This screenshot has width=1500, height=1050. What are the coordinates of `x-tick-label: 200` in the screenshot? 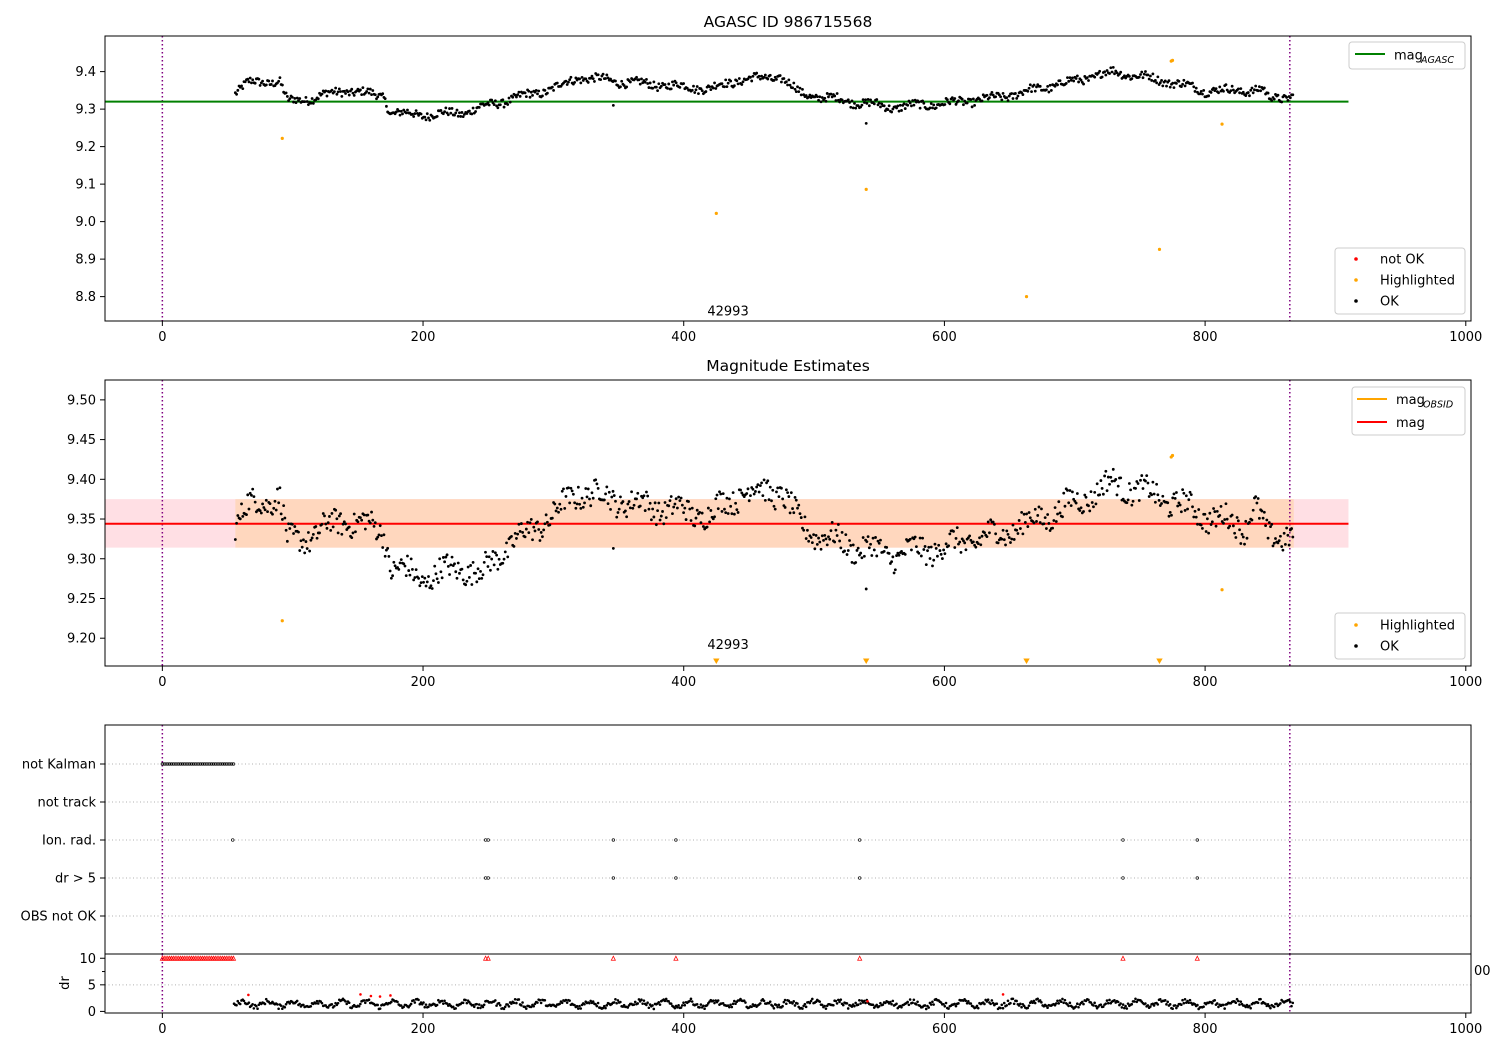 It's located at (423, 1029).